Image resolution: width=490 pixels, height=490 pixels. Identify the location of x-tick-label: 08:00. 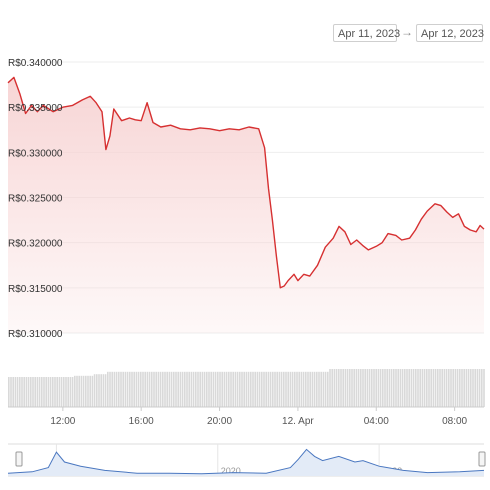
(454, 421).